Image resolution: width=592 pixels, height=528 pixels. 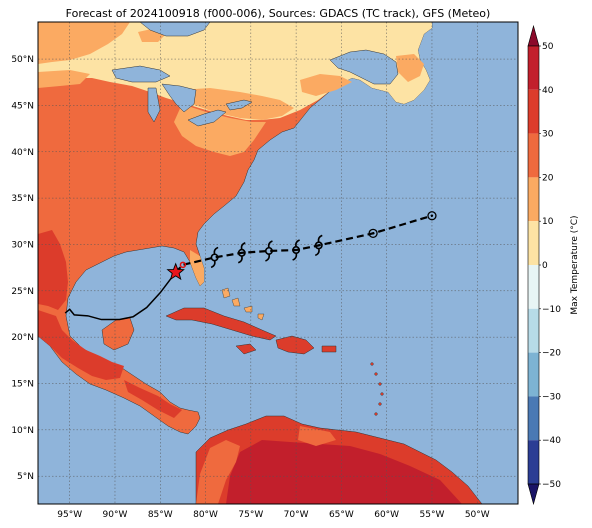 I want to click on lon-label: 65°W, so click(x=341, y=515).